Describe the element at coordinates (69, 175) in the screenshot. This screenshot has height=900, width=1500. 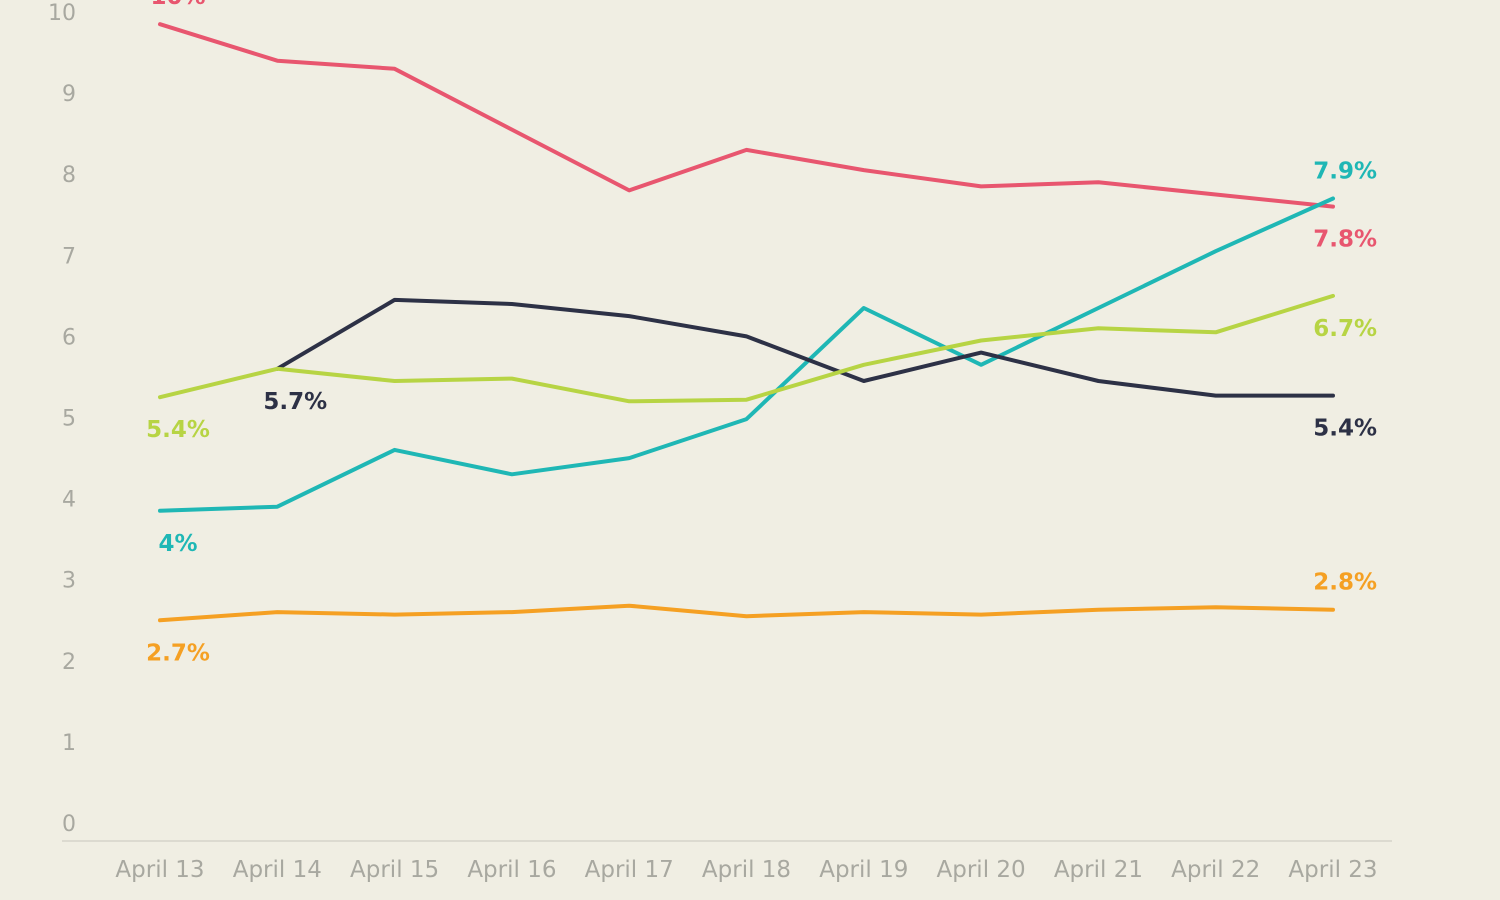
I see `y-tick-label: 8` at that location.